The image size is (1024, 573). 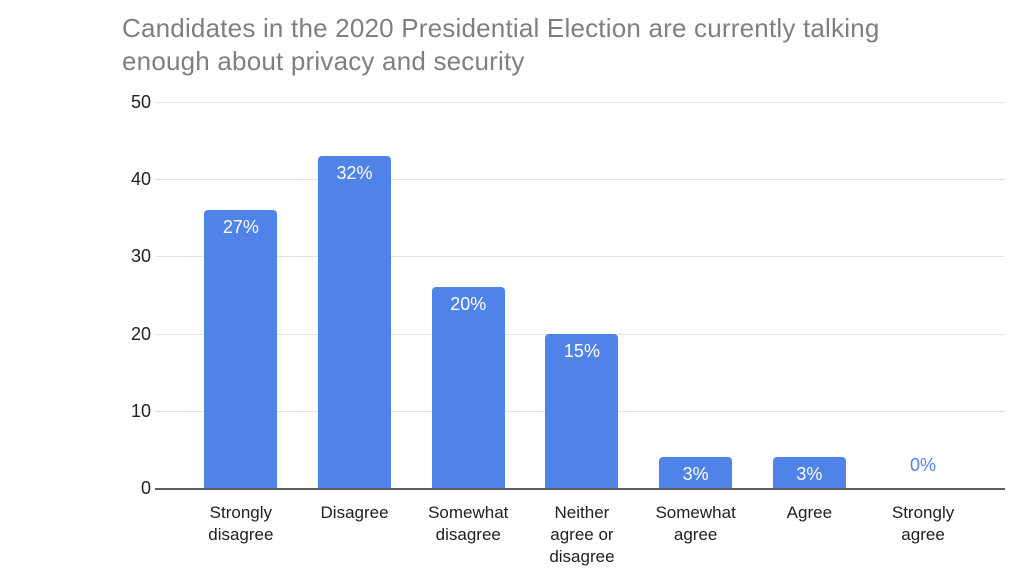 What do you see at coordinates (923, 523) in the screenshot?
I see `x-axis-label-strongly-agree: Strongly agree` at bounding box center [923, 523].